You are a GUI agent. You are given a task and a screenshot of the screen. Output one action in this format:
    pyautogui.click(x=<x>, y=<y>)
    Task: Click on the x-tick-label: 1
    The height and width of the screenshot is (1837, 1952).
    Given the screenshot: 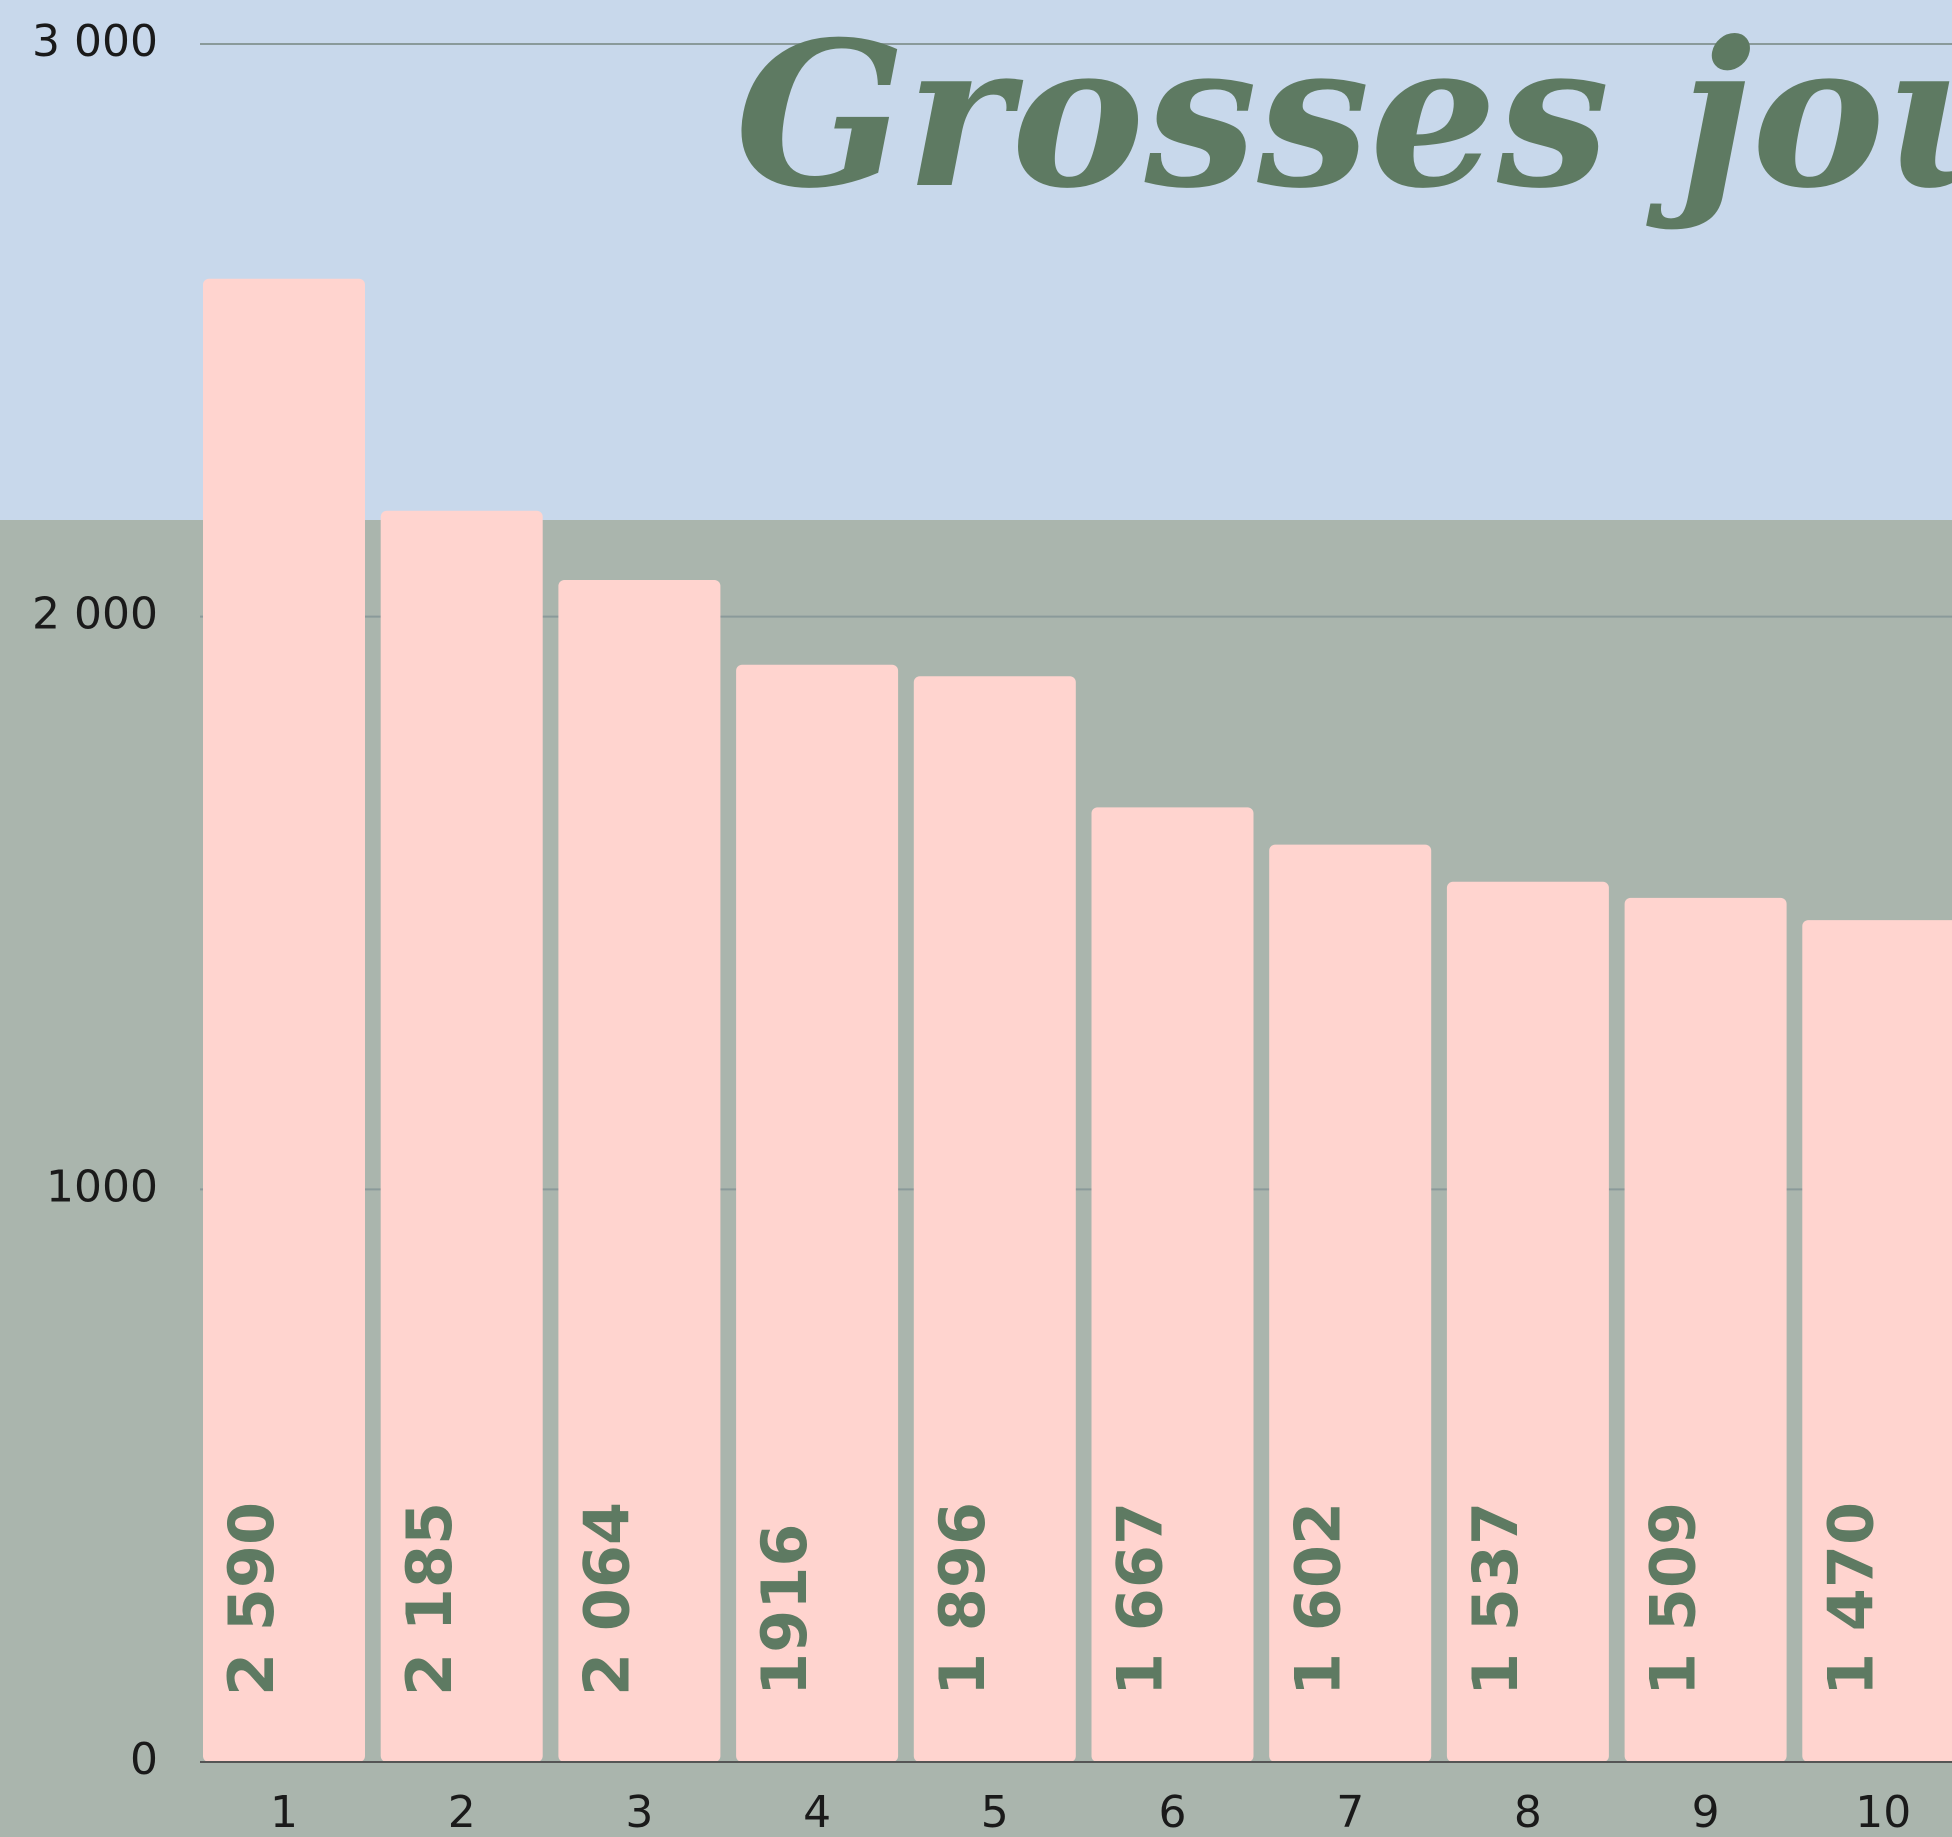 What is the action you would take?
    pyautogui.click(x=284, y=1812)
    